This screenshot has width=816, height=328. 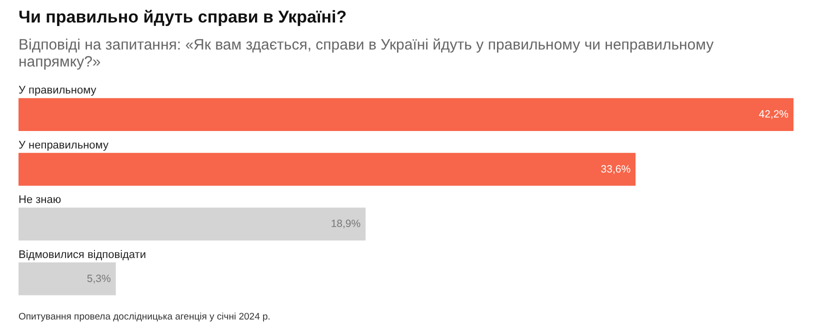 I want to click on y-tick-label: У неправильному, so click(x=63, y=145).